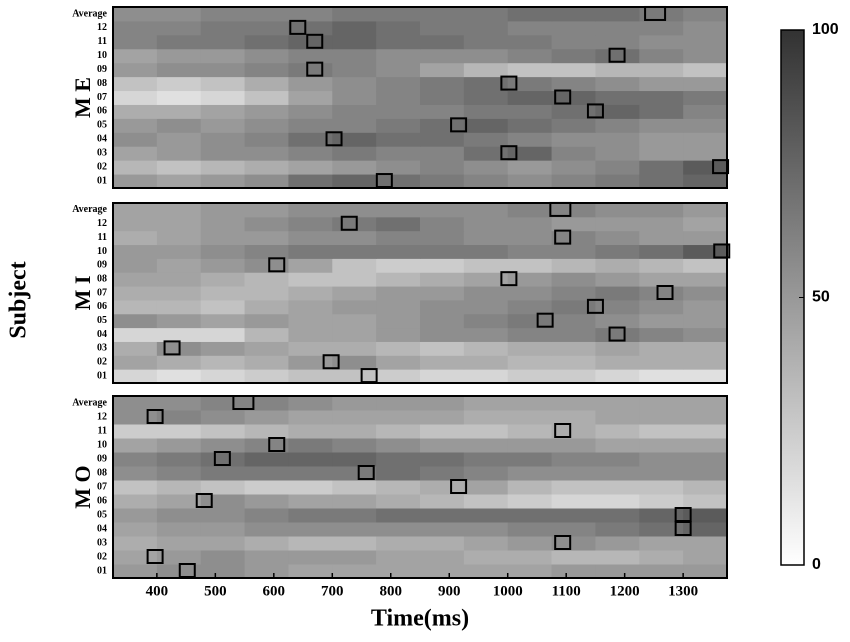  What do you see at coordinates (102, 528) in the screenshot?
I see `row-label: 04` at bounding box center [102, 528].